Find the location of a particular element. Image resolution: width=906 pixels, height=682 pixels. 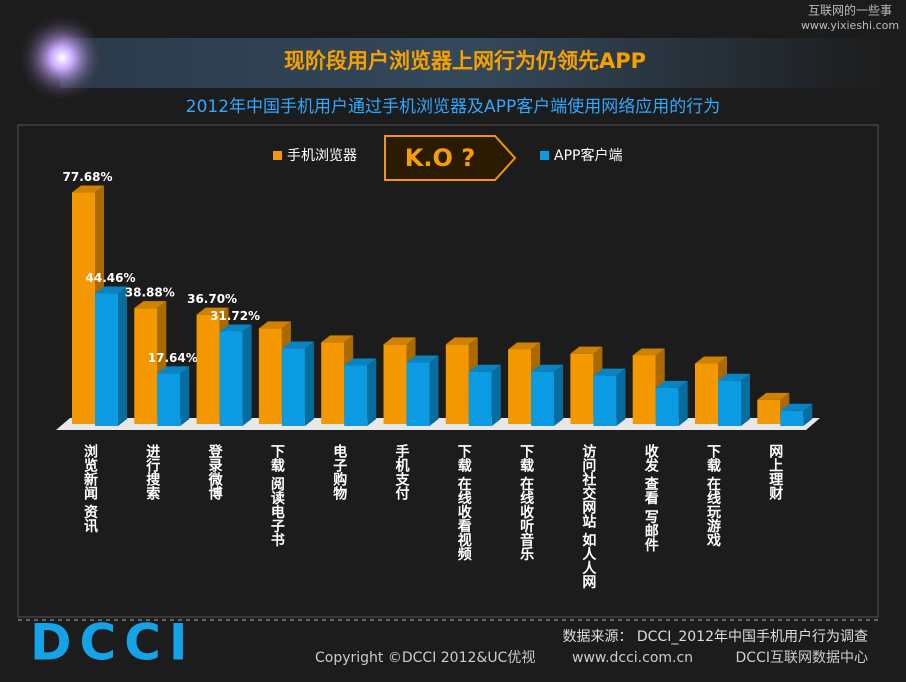

x-tick-label: 下载 在线收看视频 is located at coordinates (463, 502).